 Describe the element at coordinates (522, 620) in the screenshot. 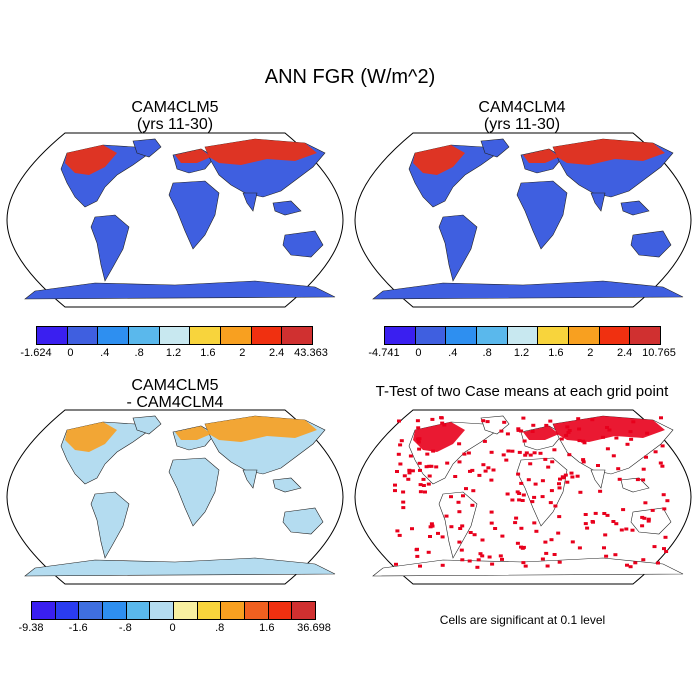

I see `significance-note: Cells are significant at 0.1 level` at that location.